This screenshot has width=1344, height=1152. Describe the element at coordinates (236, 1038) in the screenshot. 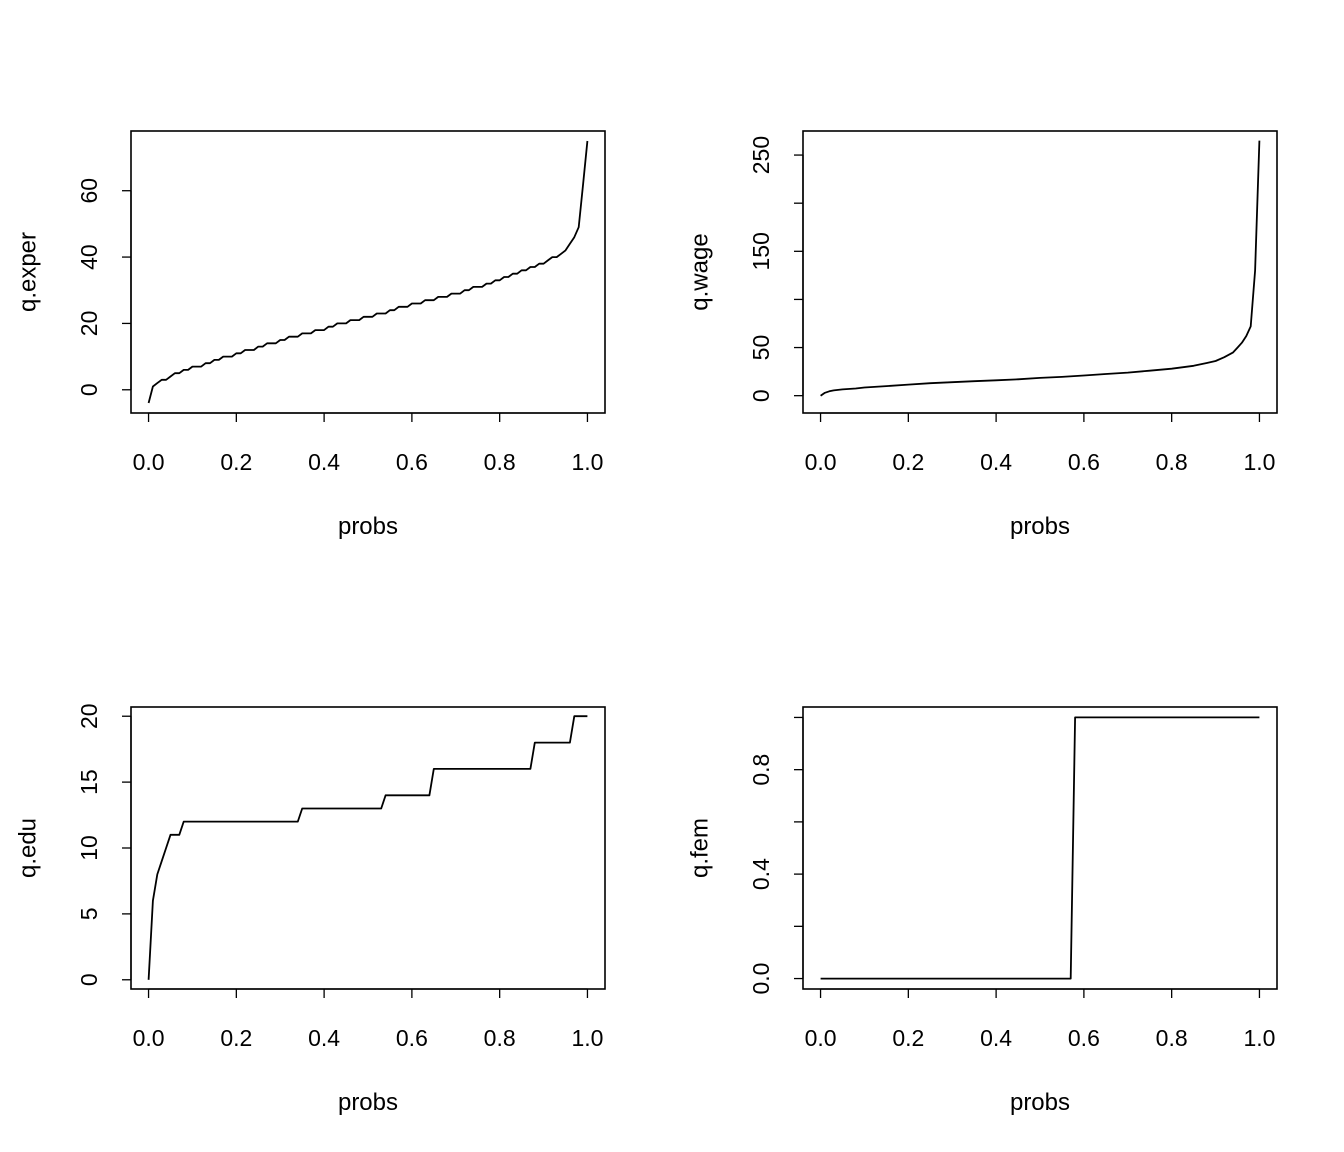

I see `q-edu-x-tick-label: 0.2` at that location.